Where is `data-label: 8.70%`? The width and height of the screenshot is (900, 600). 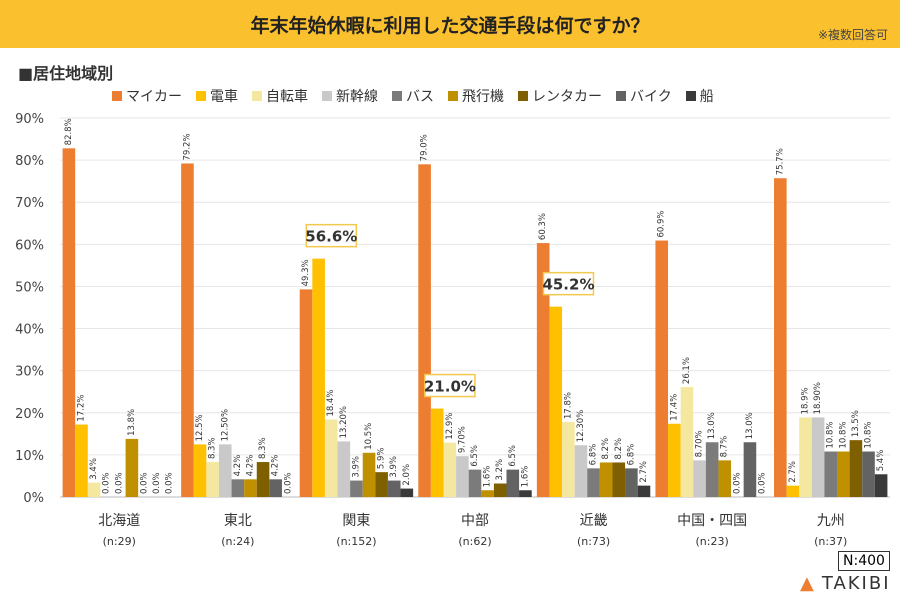
data-label: 8.70% is located at coordinates (700, 443).